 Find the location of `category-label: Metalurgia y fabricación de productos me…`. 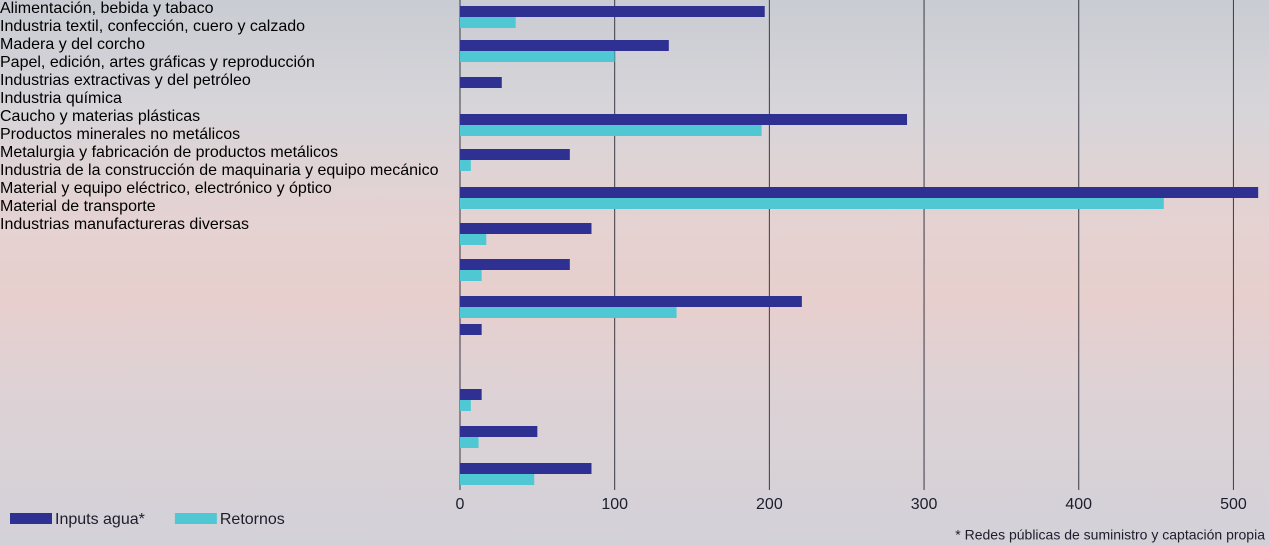

category-label: Metalurgia y fabricación de productos me… is located at coordinates (169, 152).